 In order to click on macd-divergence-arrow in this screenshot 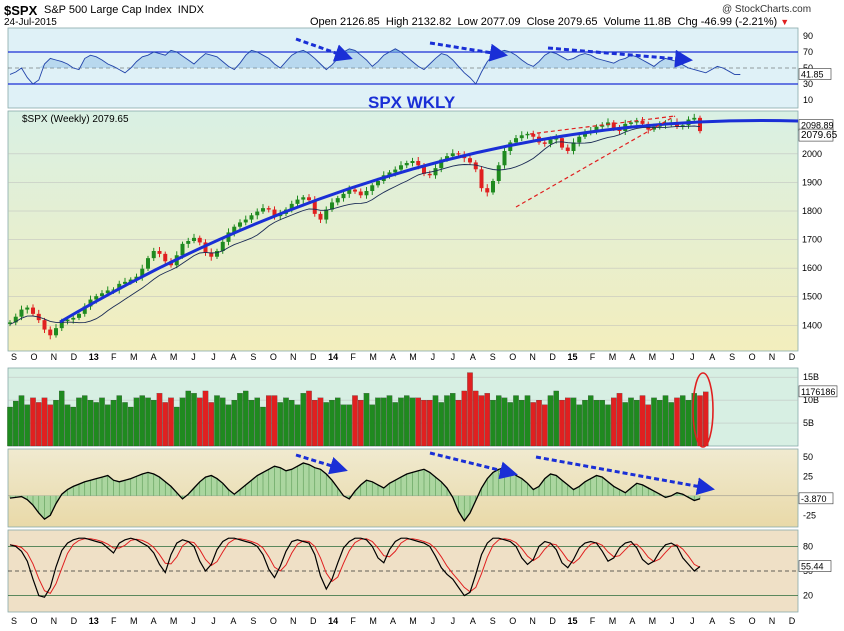, I will do `click(625, 475)`.